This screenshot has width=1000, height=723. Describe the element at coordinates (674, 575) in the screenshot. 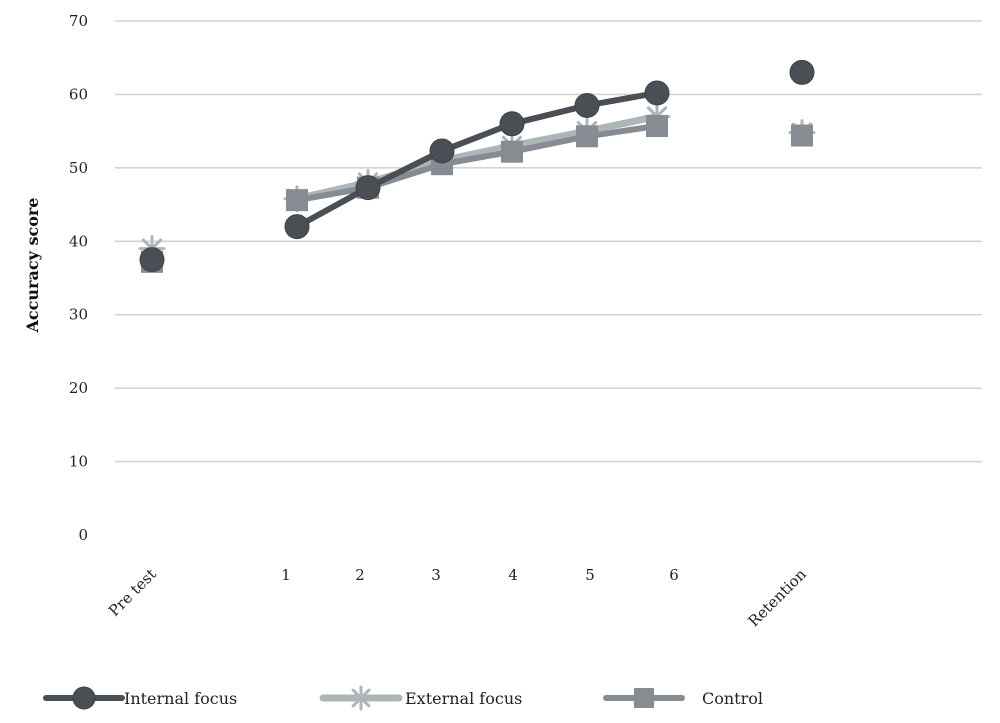

I see `x-tick-label: 6` at that location.